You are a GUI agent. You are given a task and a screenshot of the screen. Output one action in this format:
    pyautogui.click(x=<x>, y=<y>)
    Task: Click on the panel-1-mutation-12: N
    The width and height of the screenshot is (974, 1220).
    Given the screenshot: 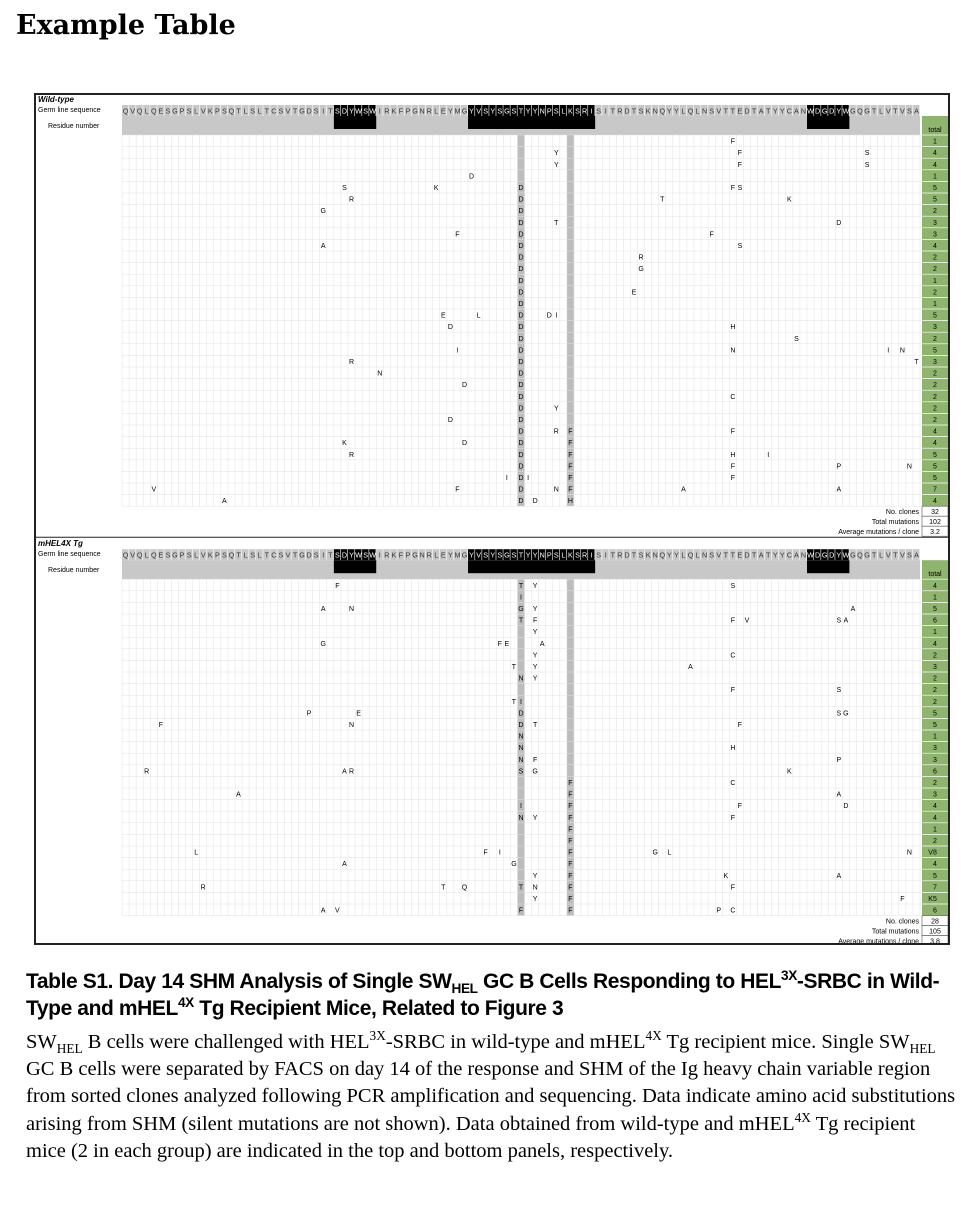 What is the action you would take?
    pyautogui.click(x=351, y=725)
    